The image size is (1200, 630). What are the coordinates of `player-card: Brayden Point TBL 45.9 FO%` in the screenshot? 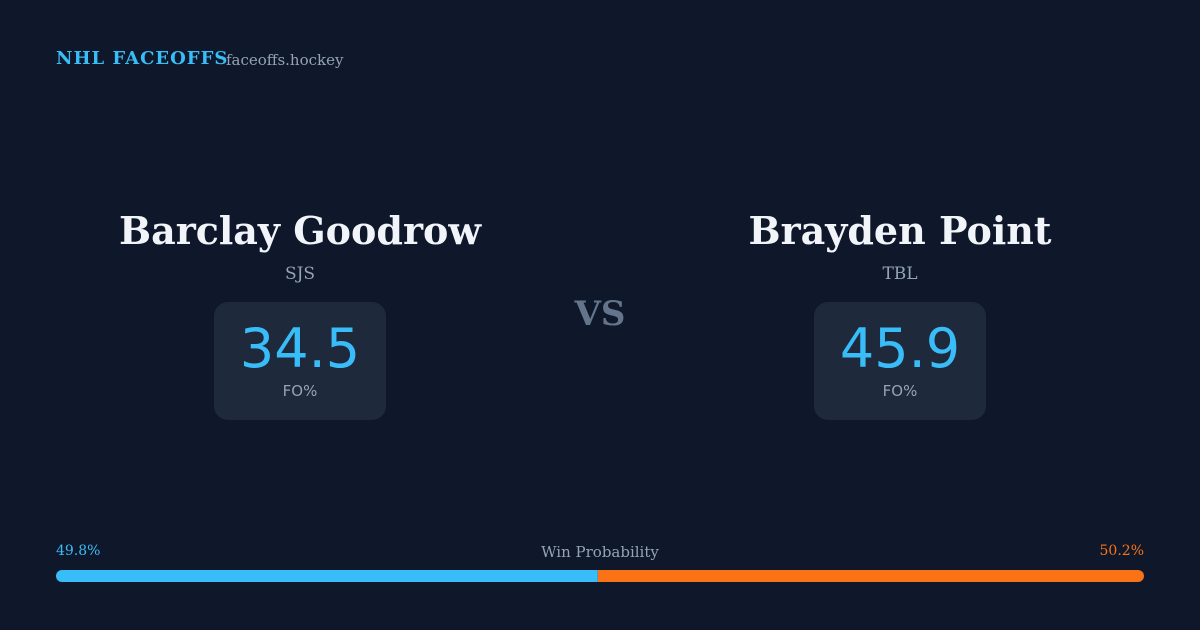 It's located at (900, 313).